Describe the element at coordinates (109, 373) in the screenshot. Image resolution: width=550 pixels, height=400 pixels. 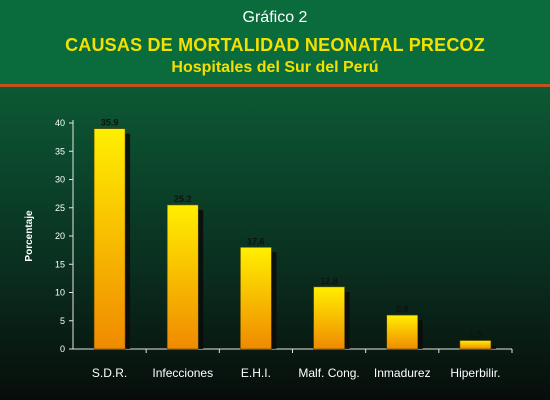
I see `category-label: S.D.R.` at that location.